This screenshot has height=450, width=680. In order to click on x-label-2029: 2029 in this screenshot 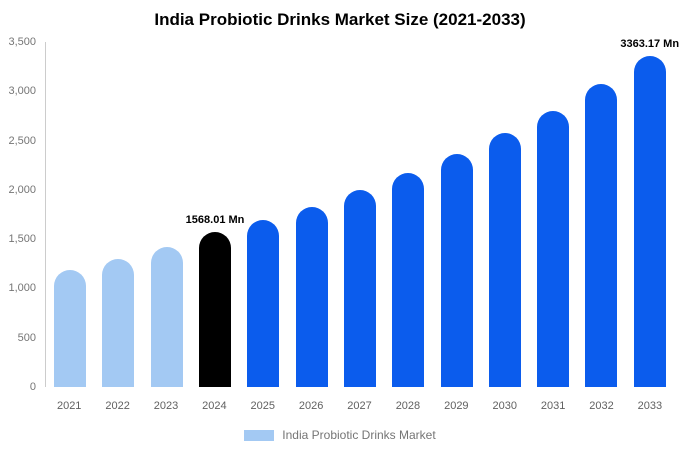, I will do `click(456, 406)`.